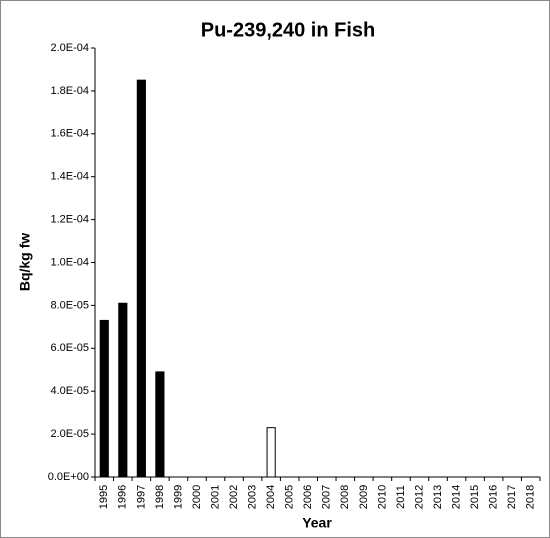 The width and height of the screenshot is (550, 538). Describe the element at coordinates (69, 134) in the screenshot. I see `y-tick-label: 1.6E-04` at that location.